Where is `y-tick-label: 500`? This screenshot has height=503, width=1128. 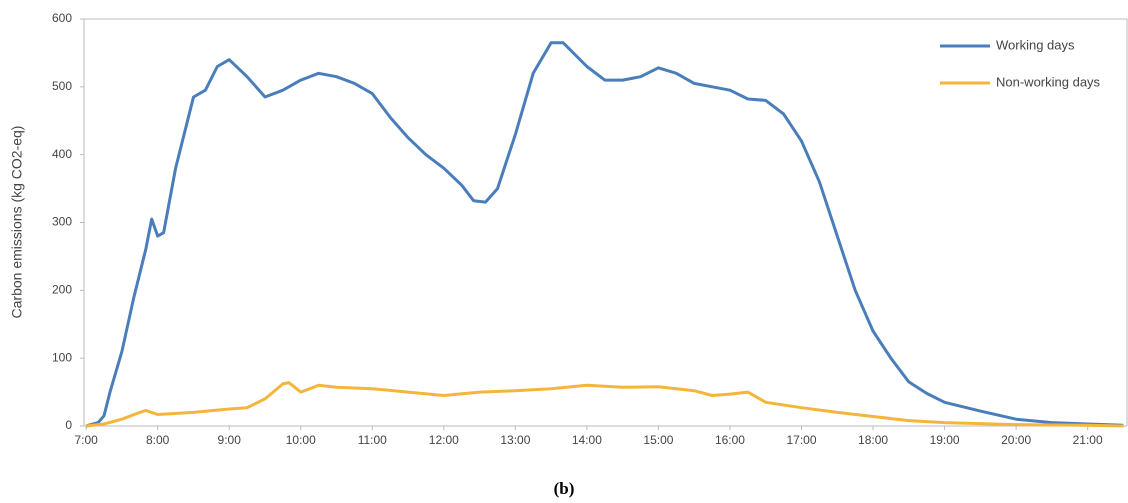
y-tick-label: 500 is located at coordinates (62, 86).